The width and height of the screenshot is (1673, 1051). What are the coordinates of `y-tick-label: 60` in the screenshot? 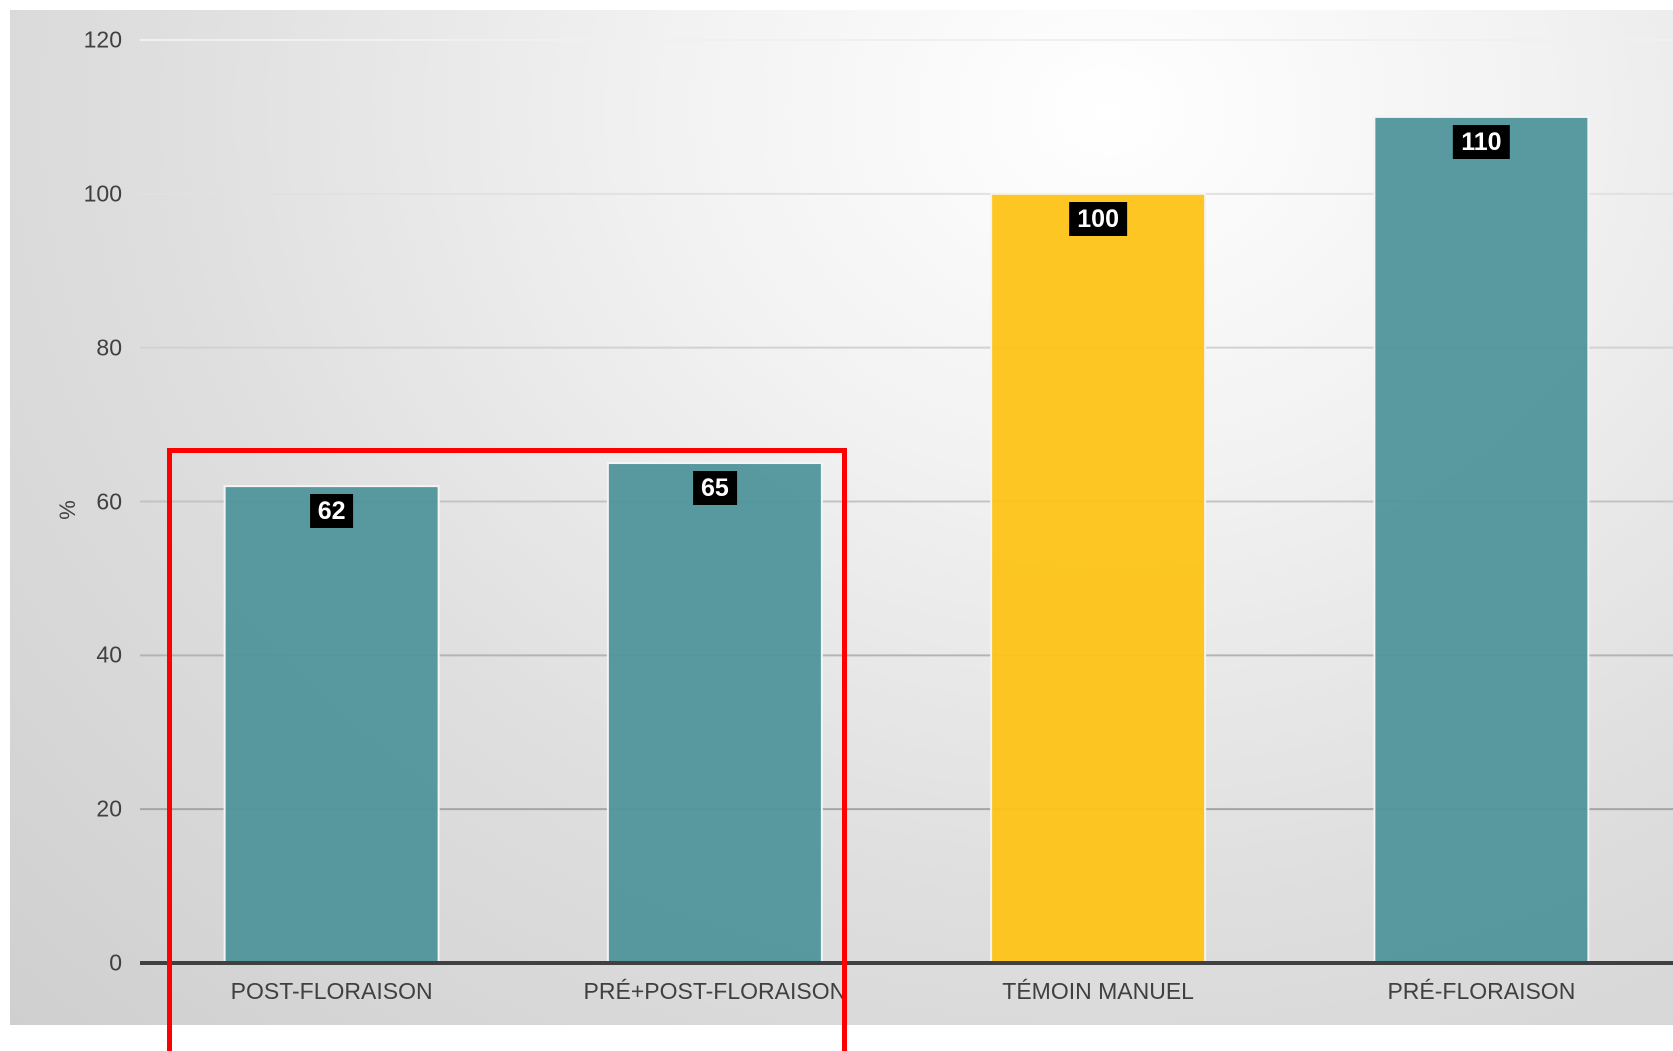 It's located at (109, 501).